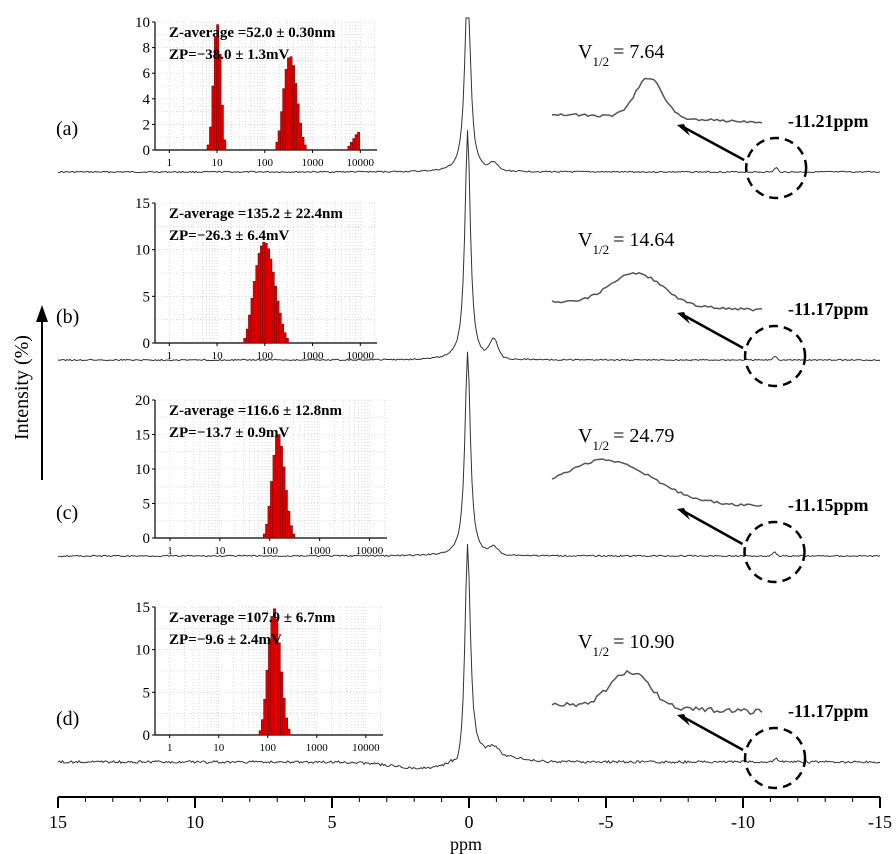 Image resolution: width=896 pixels, height=854 pixels. I want to click on inset-y-tick-label: 8, so click(147, 49).